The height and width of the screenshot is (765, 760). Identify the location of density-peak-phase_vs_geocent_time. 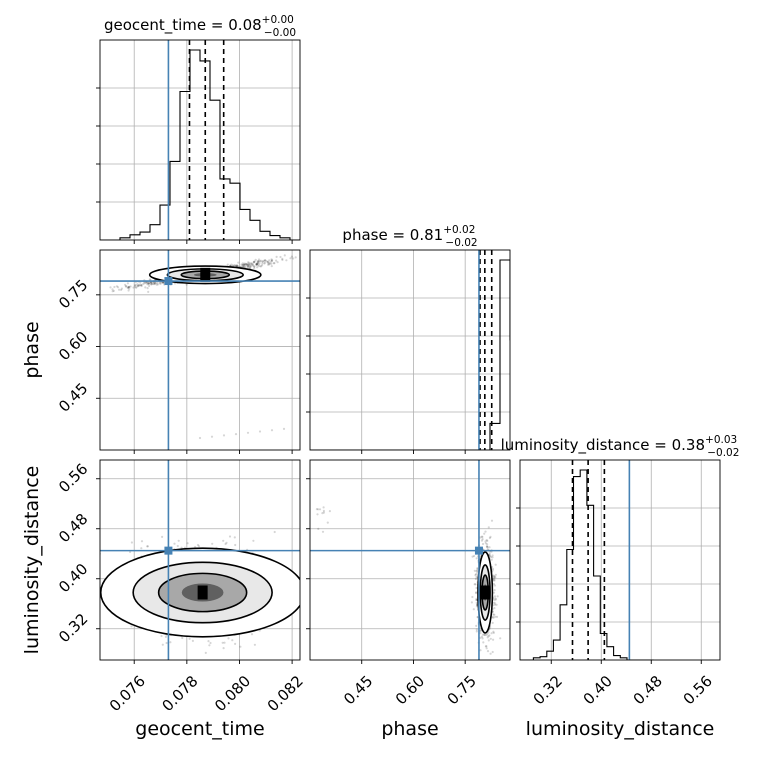
(205, 274).